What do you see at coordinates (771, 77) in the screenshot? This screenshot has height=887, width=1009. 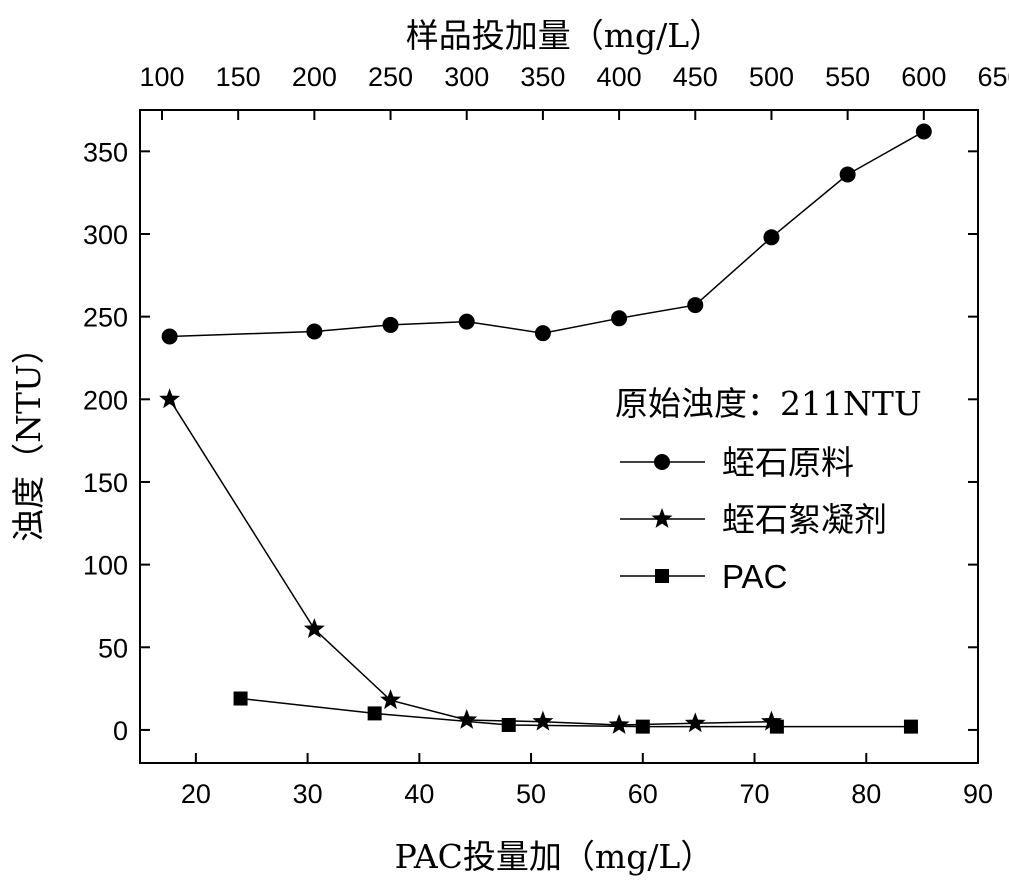 I see `x2-tick-label: 500` at bounding box center [771, 77].